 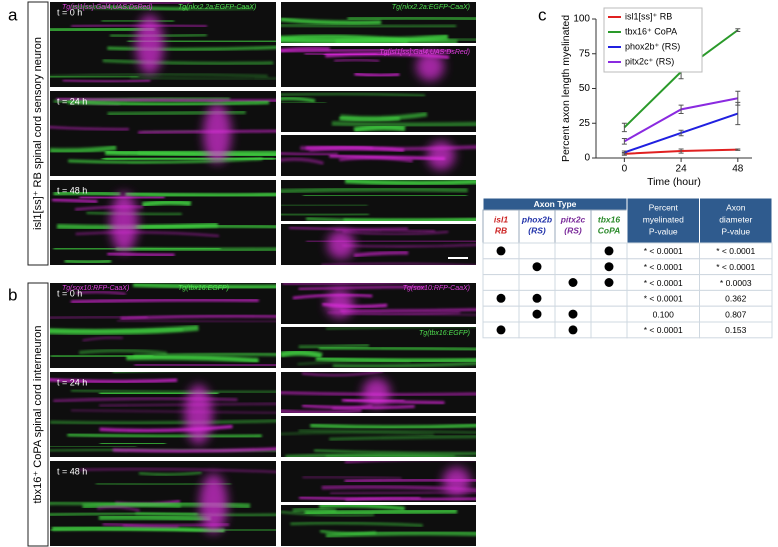 I want to click on side-label-box, so click(x=38, y=133).